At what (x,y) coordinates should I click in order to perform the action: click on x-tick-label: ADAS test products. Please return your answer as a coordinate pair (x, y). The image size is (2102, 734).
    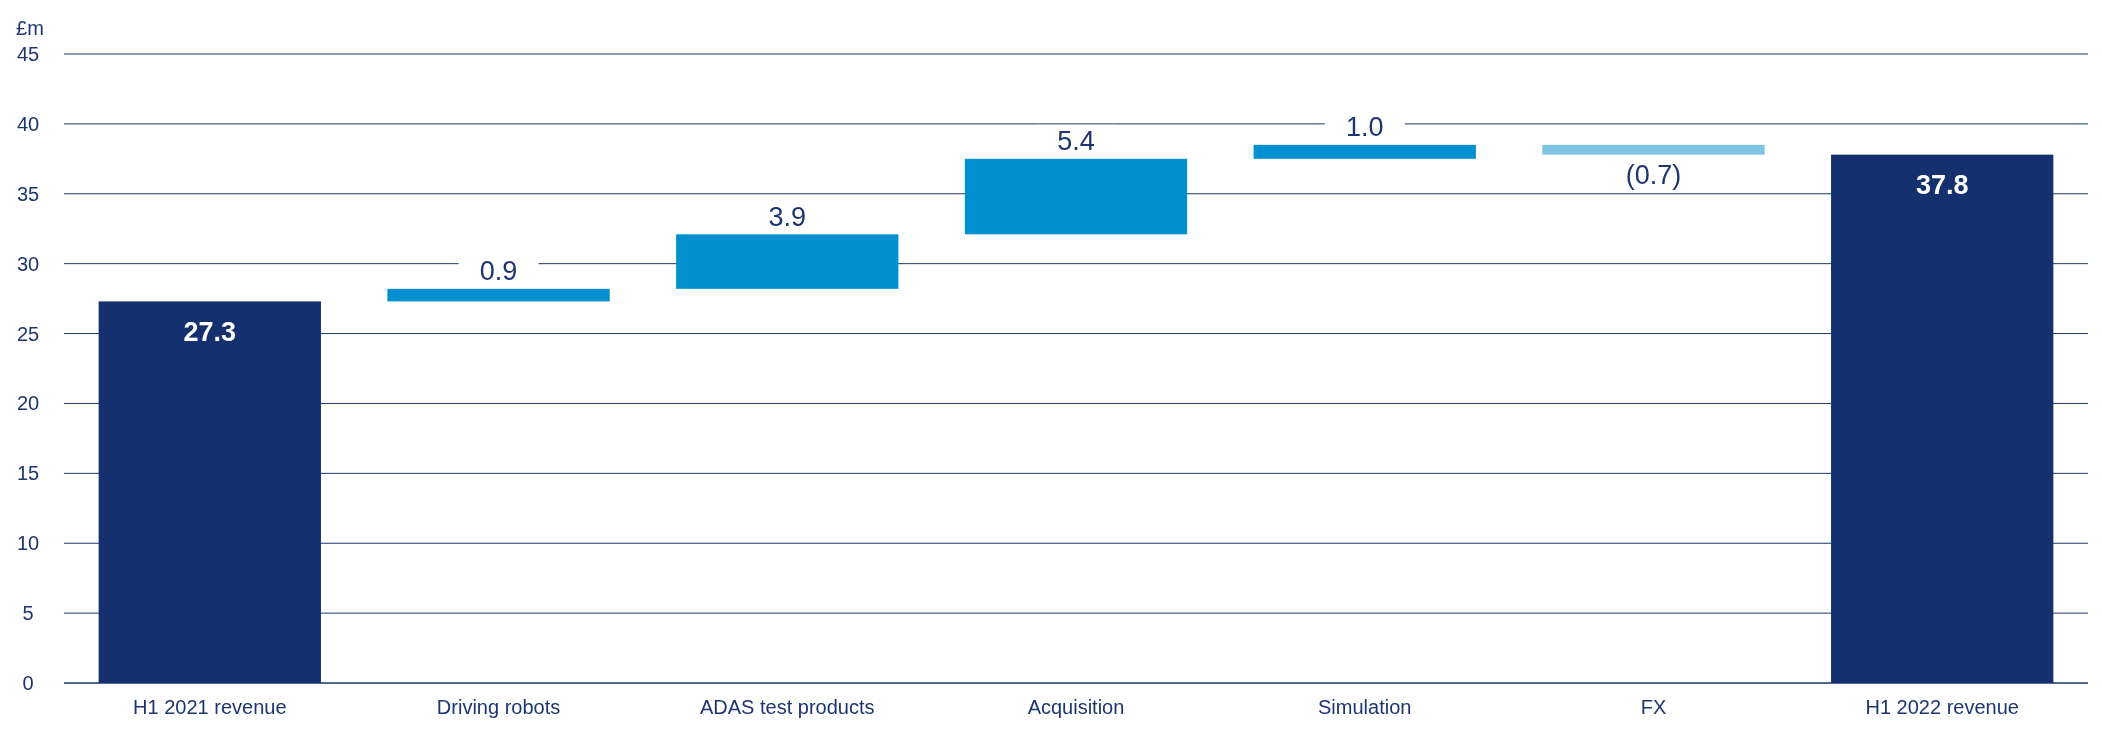
    Looking at the image, I should click on (787, 707).